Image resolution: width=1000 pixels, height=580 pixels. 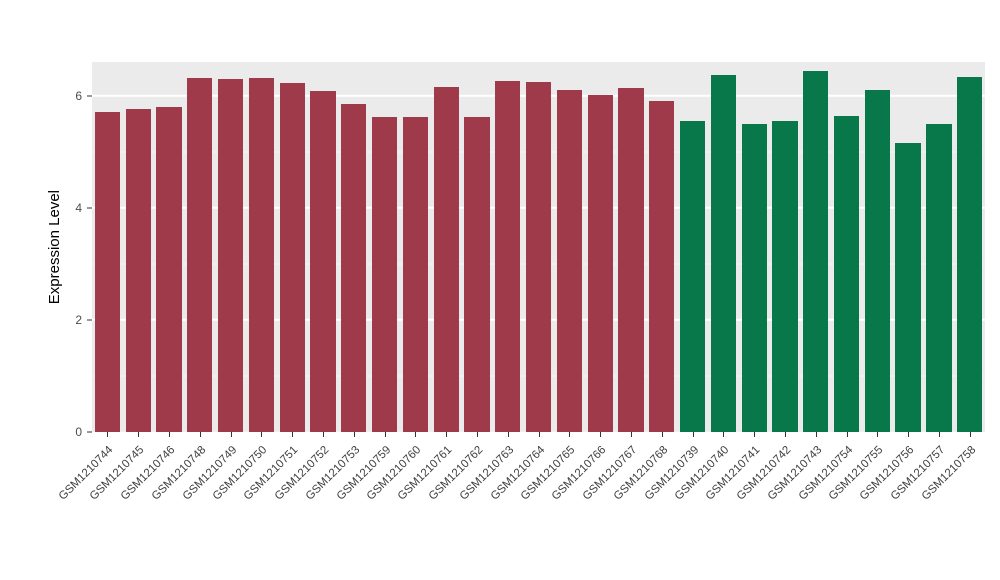 I want to click on x-axis-slot: GSM1210756, so click(x=891, y=502).